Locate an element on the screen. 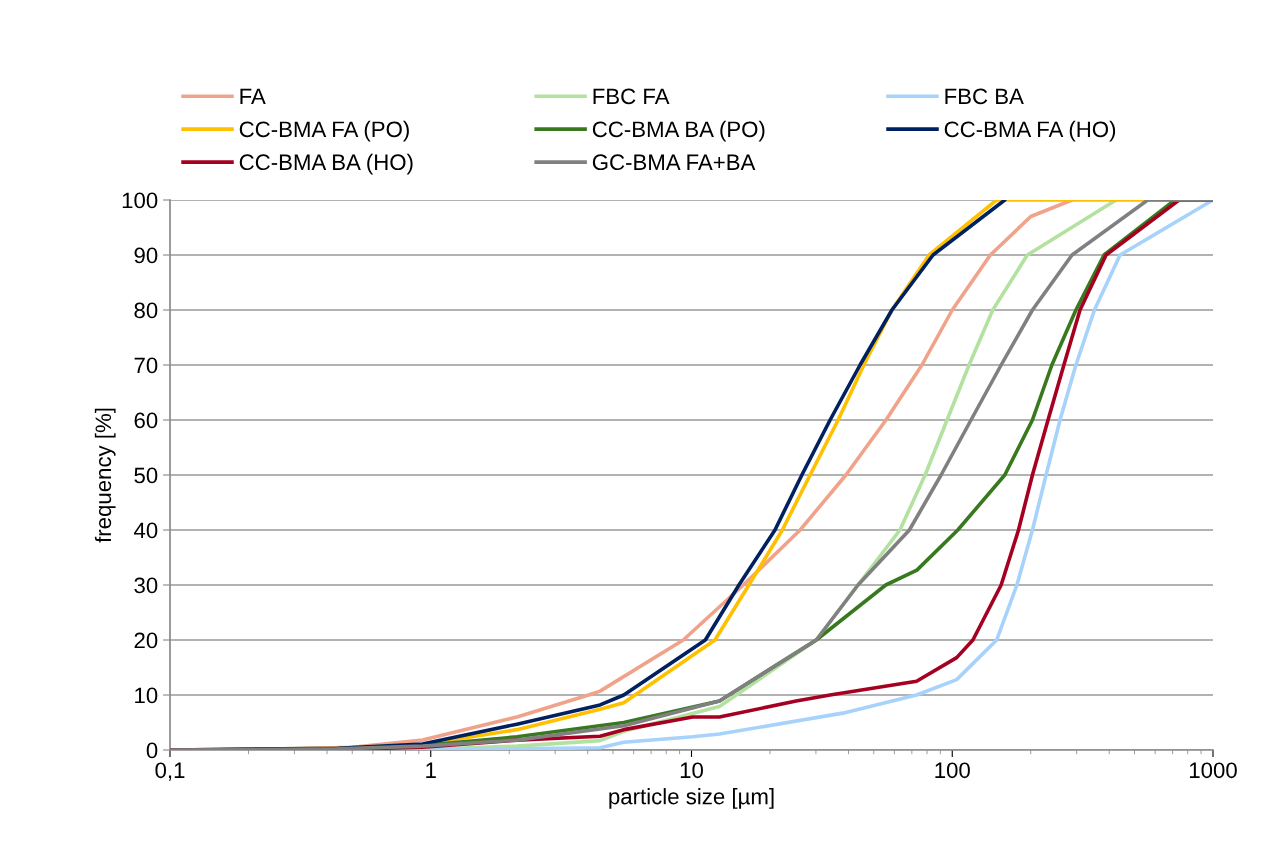 This screenshot has height=868, width=1263. y-tick-label: 40 is located at coordinates (145, 530).